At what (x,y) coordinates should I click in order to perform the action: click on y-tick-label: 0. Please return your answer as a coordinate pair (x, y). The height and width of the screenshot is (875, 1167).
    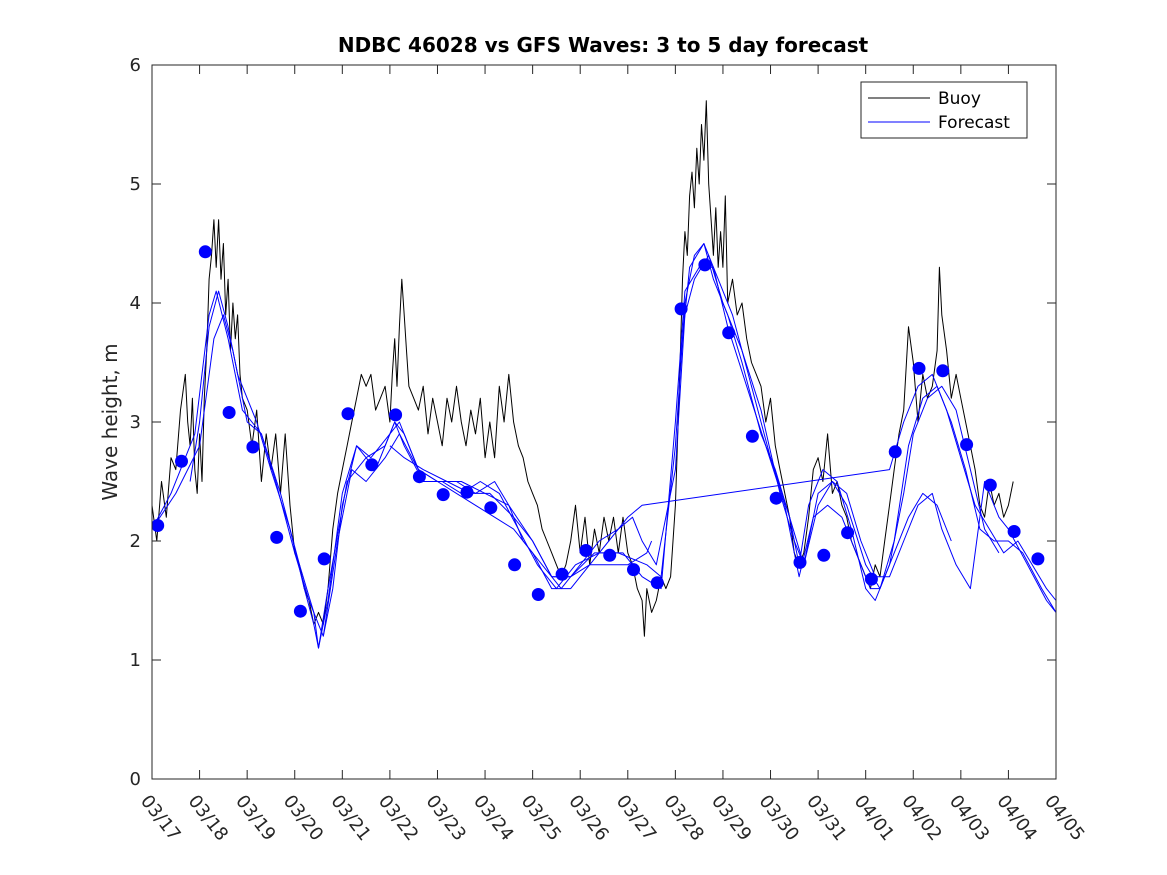
    Looking at the image, I should click on (135, 779).